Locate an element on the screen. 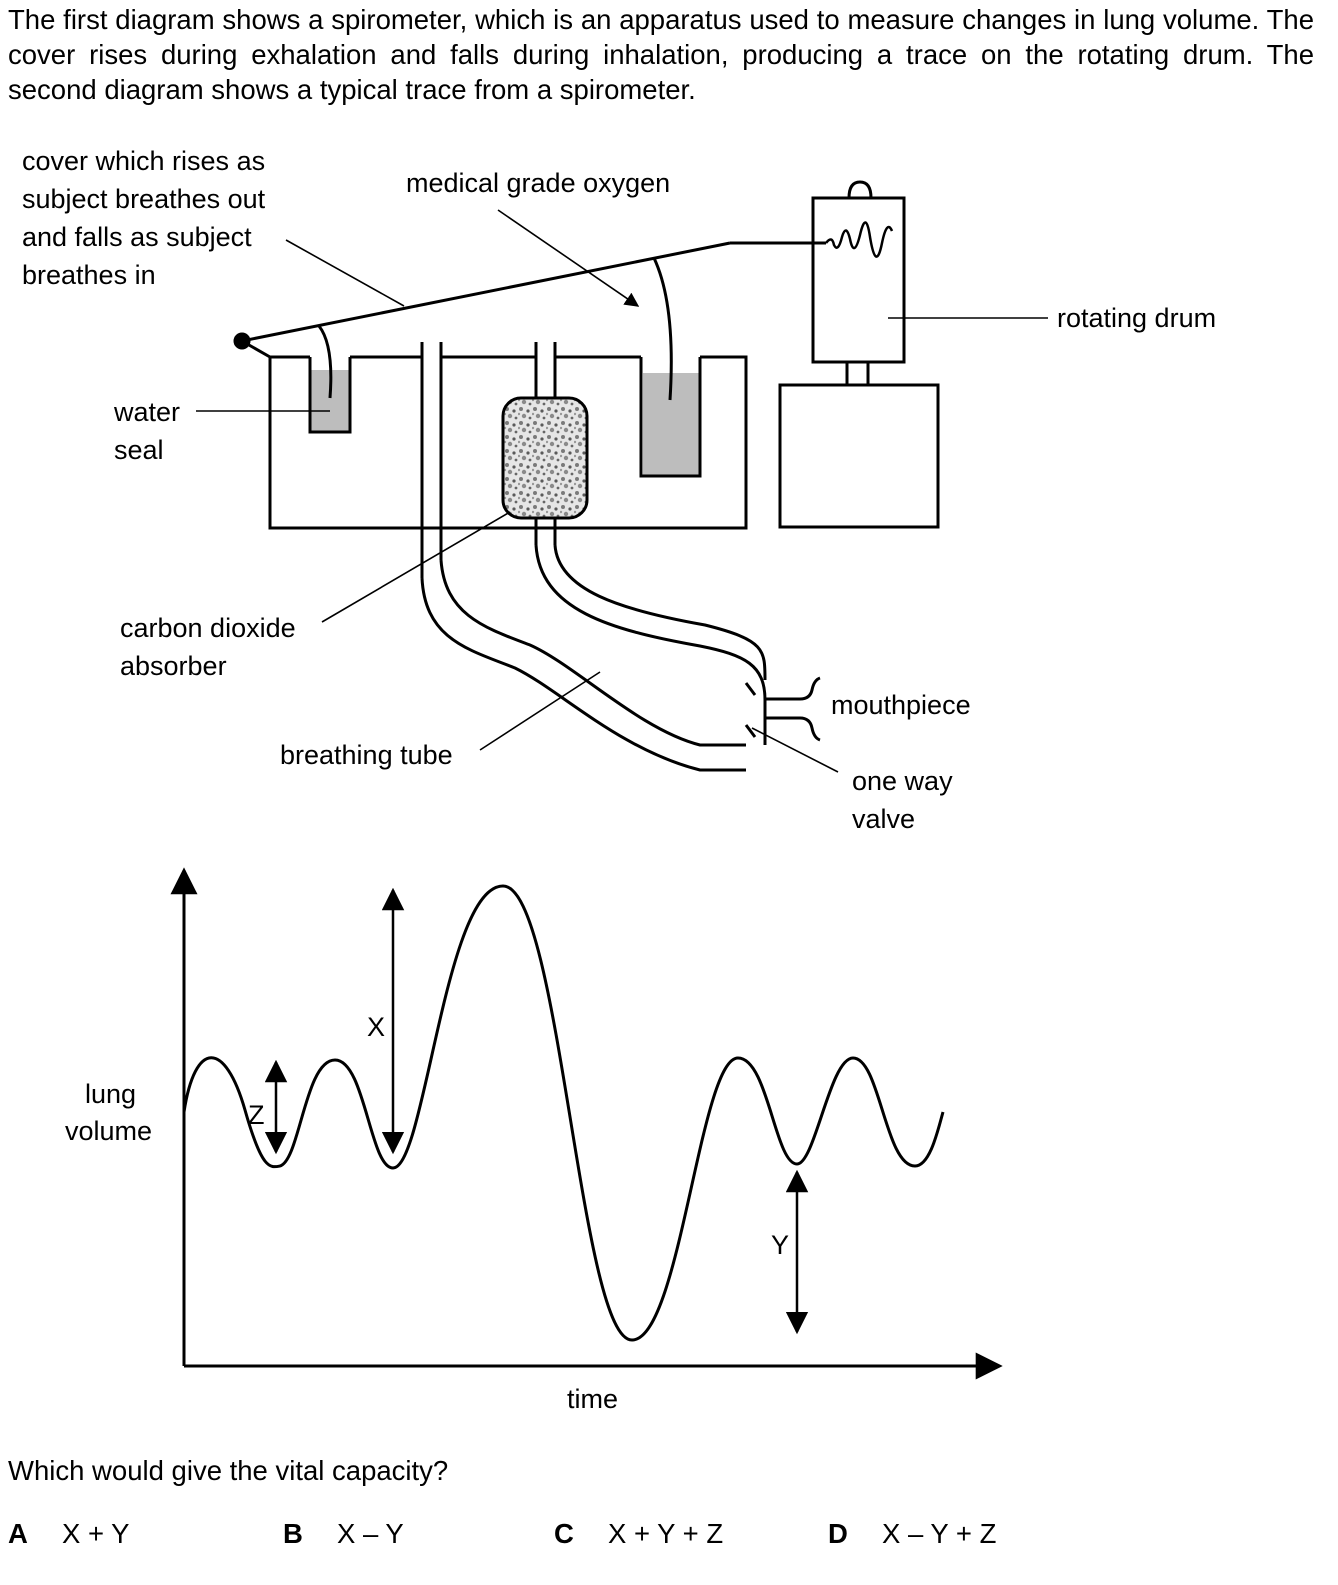 The width and height of the screenshot is (1338, 1585). one-way-valve-b is located at coordinates (750, 731).